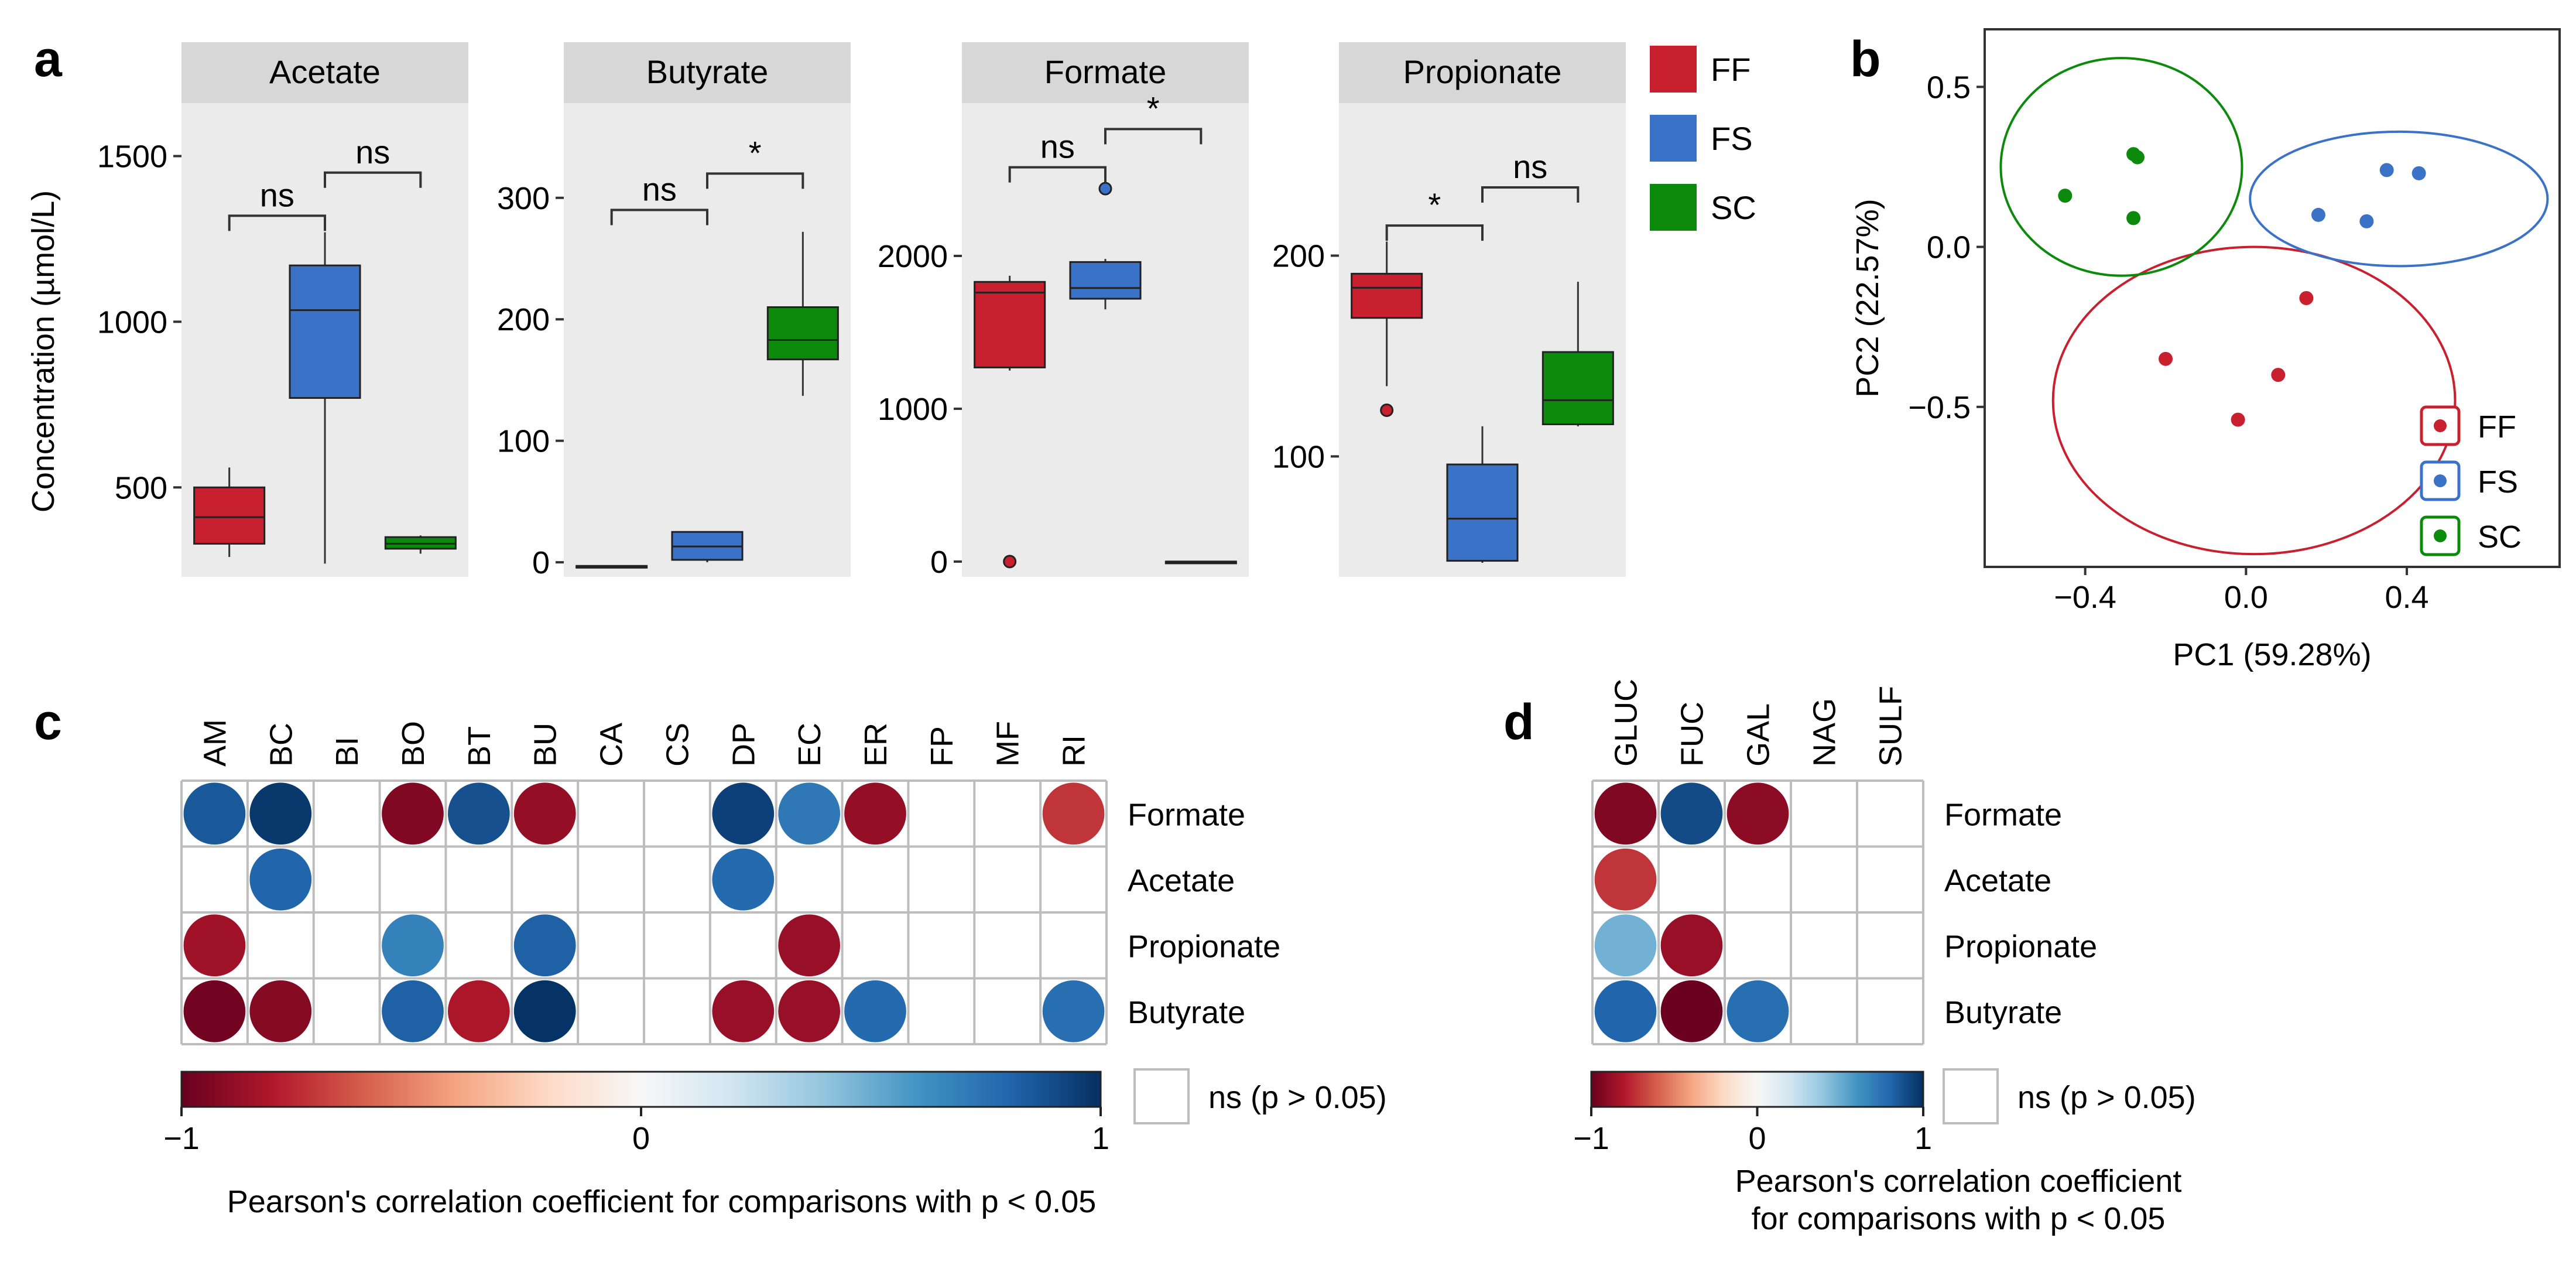 This screenshot has width=2576, height=1265. Describe the element at coordinates (1865, 59) in the screenshot. I see `panel-label-b: b` at that location.